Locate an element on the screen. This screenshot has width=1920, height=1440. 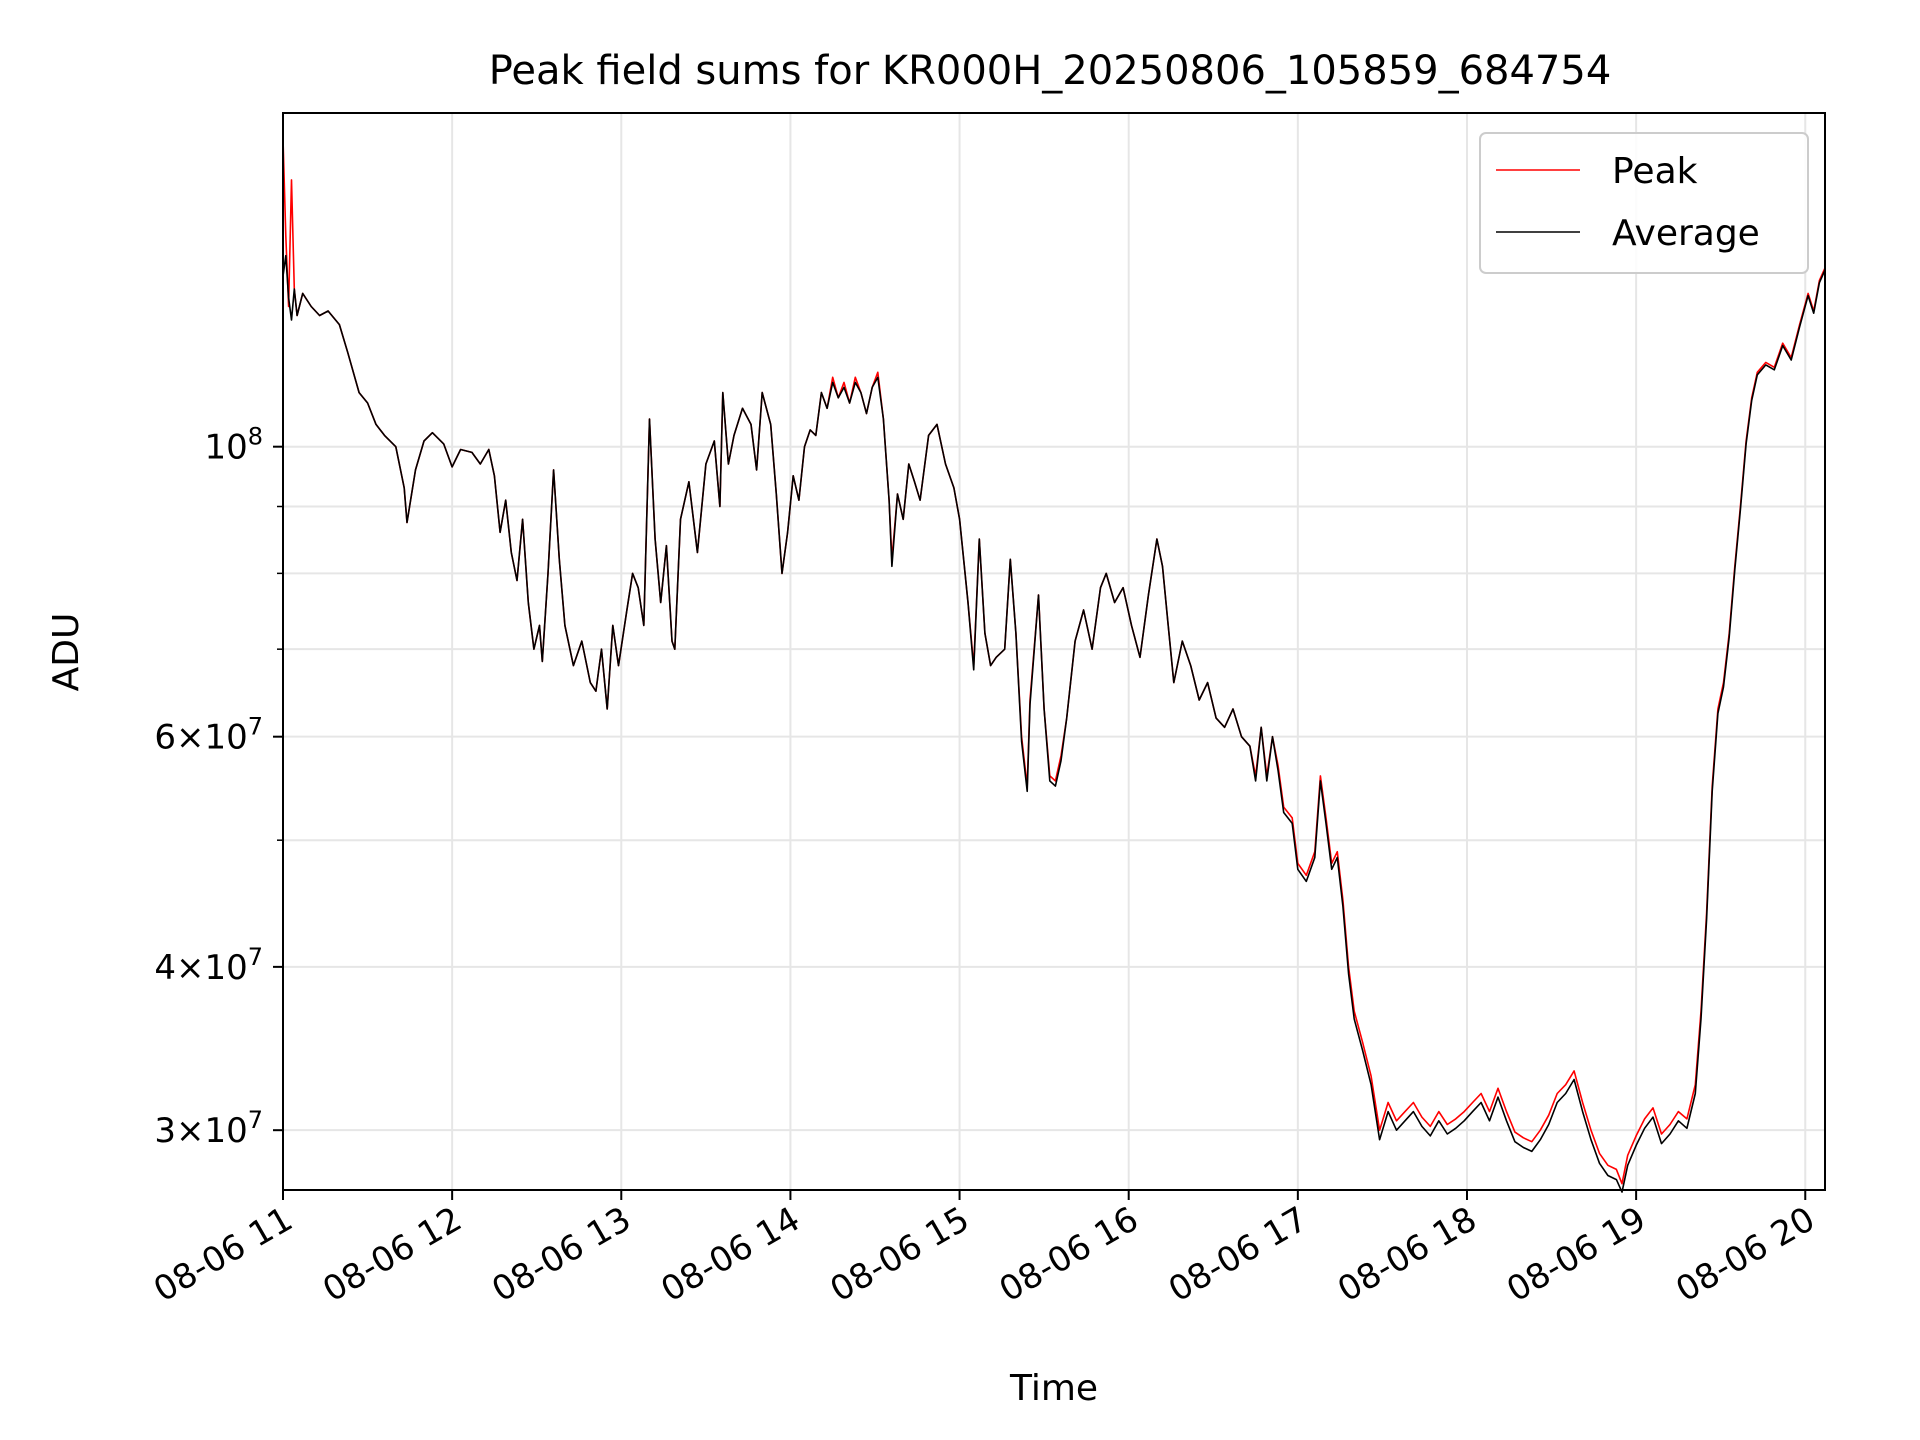
legend: Peak Average is located at coordinates (1644, 203).